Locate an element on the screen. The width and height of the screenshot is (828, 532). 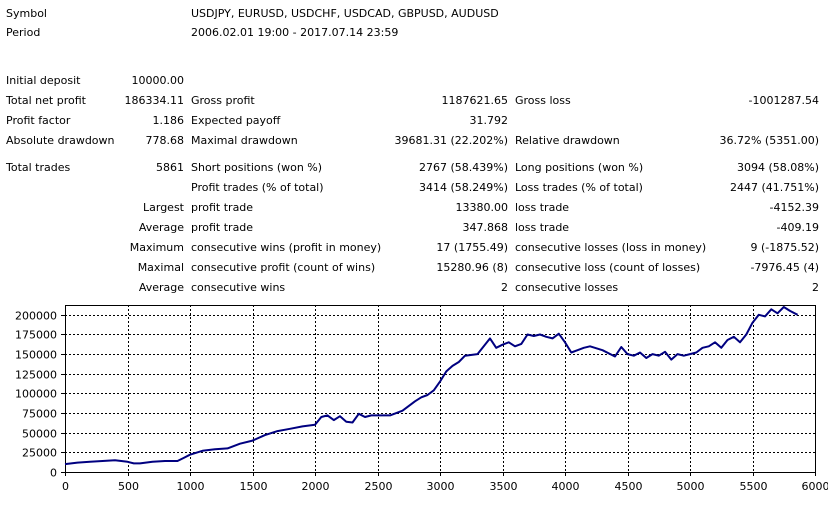
x-tick-label: 6000 is located at coordinates (815, 486).